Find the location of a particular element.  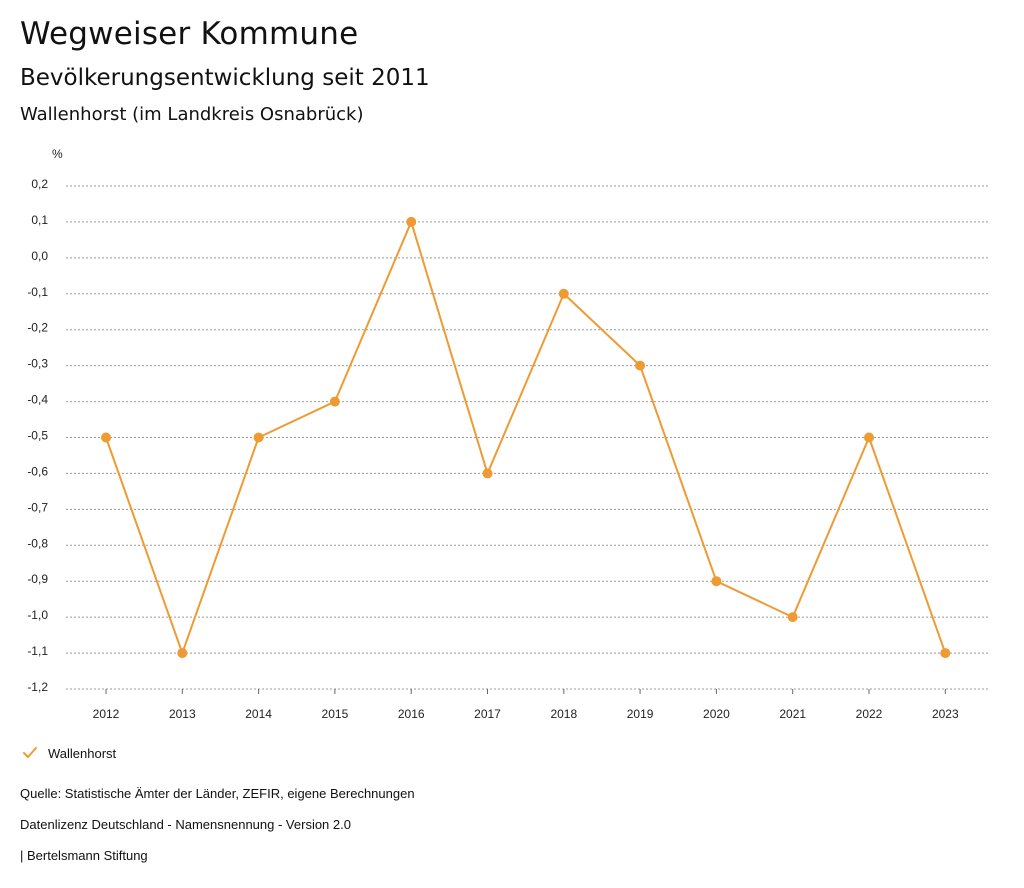

y-tick-label: 0,1 is located at coordinates (39, 220).